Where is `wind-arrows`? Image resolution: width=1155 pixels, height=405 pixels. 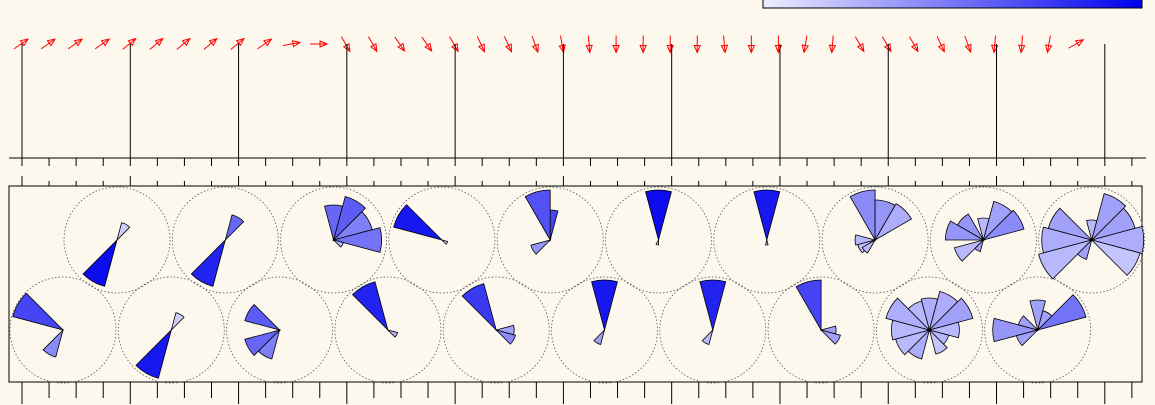 wind-arrows is located at coordinates (549, 44).